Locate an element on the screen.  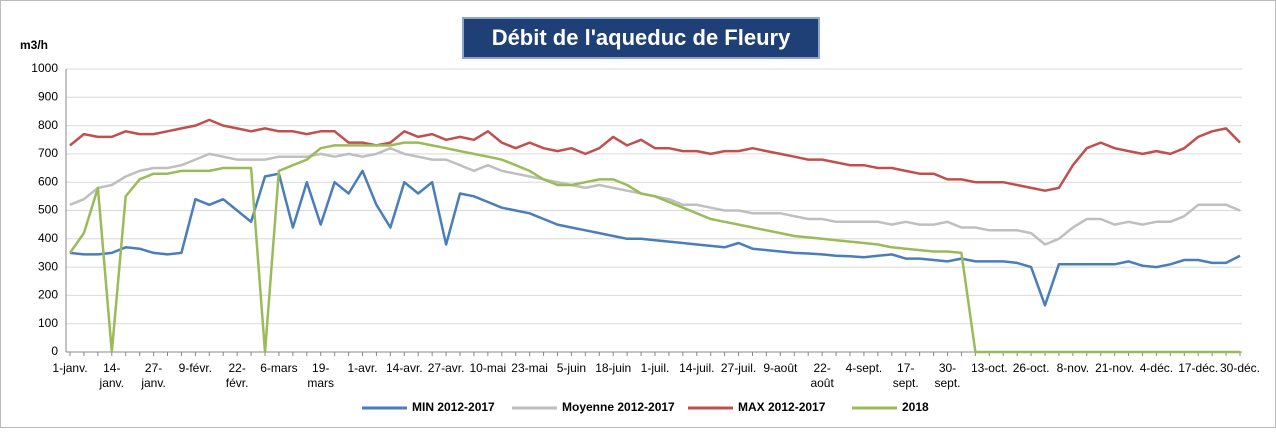
x-tick-label-line: 14- is located at coordinates (111, 368).